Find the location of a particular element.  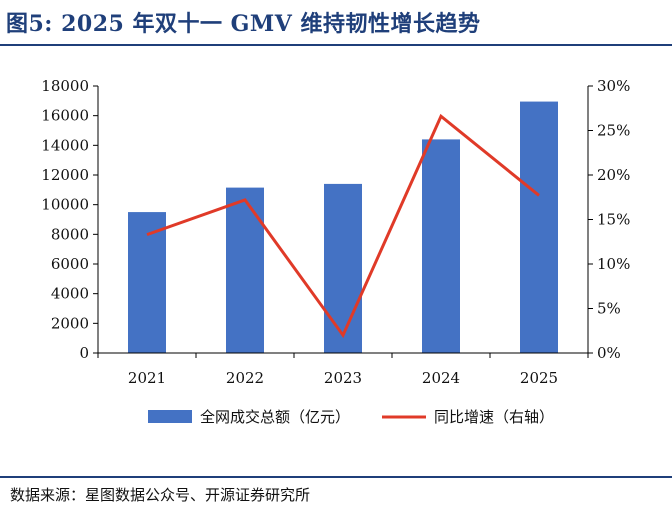

bar-2024 is located at coordinates (441, 246).